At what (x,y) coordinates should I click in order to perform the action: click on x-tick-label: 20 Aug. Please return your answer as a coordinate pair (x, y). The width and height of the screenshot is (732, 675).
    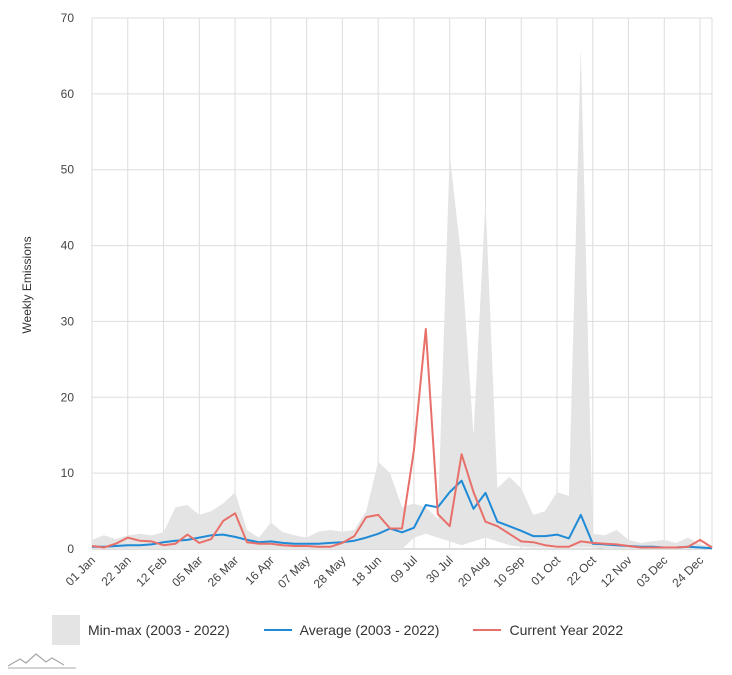
    Looking at the image, I should click on (473, 571).